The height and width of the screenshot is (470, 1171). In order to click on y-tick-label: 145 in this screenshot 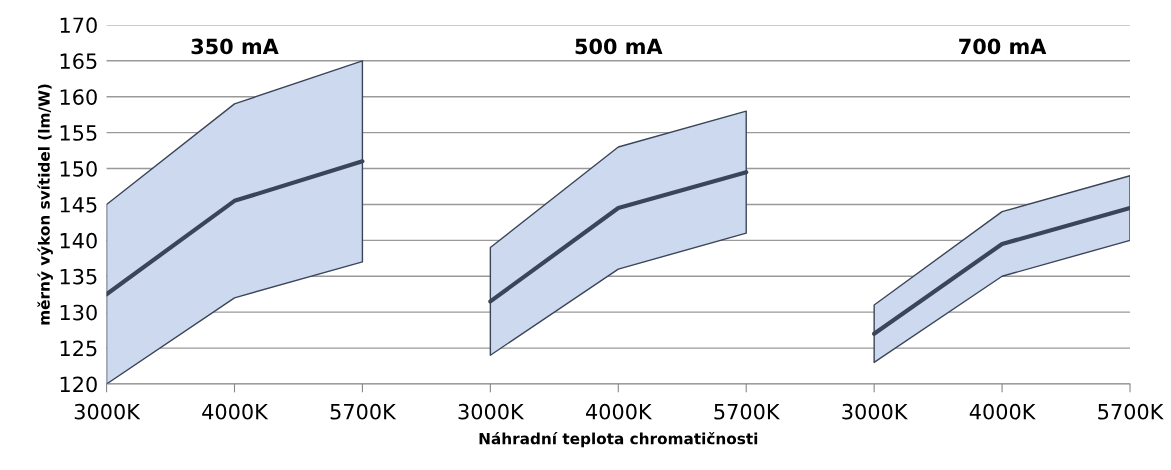, I will do `click(78, 205)`.